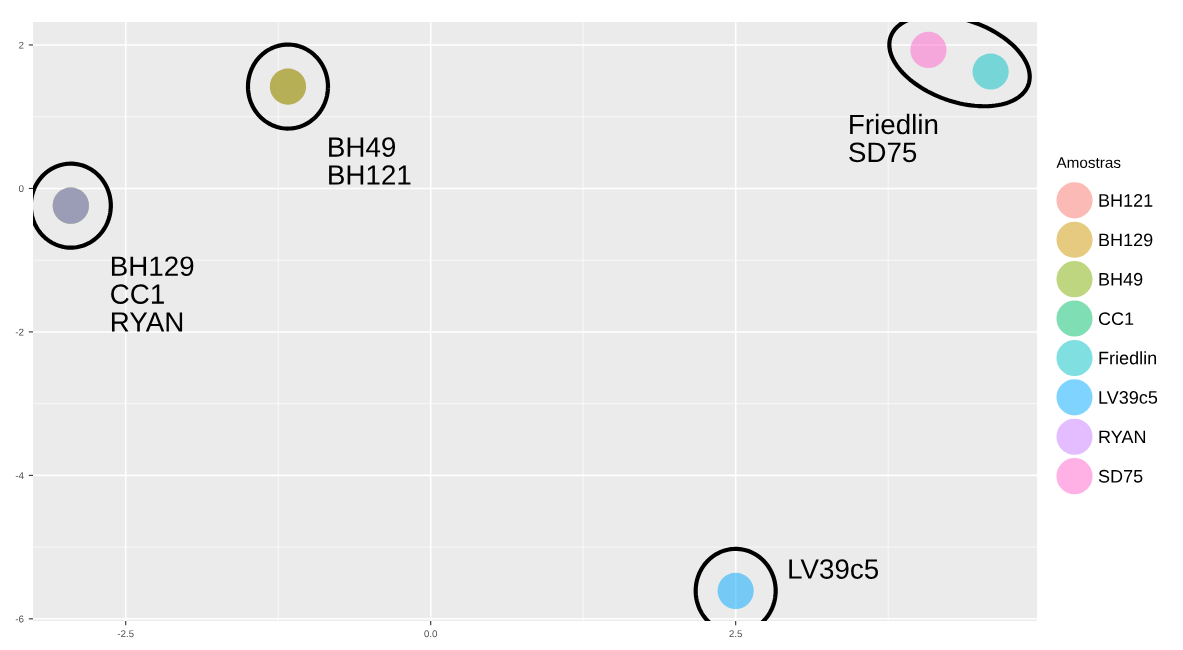  What do you see at coordinates (834, 569) in the screenshot?
I see `annotation: LV39c5` at bounding box center [834, 569].